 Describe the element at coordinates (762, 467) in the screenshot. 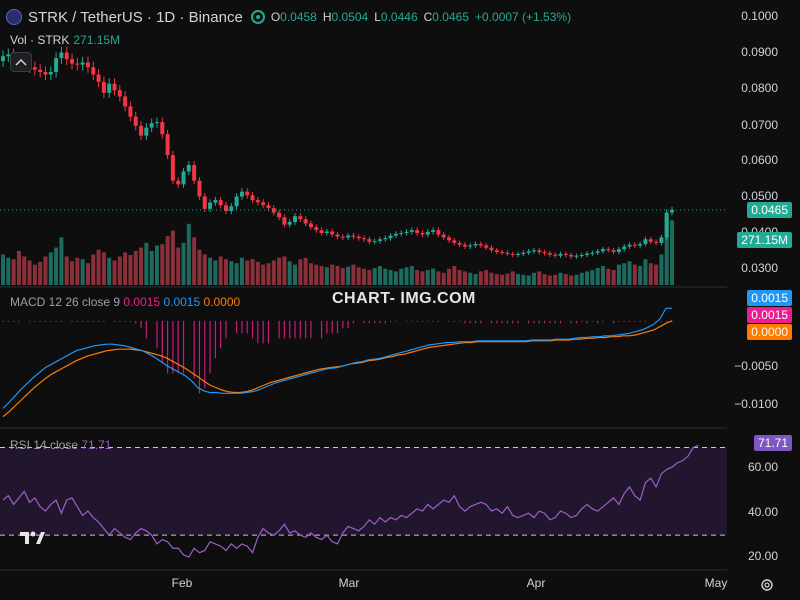

I see `rsi-tick: 60.00` at that location.